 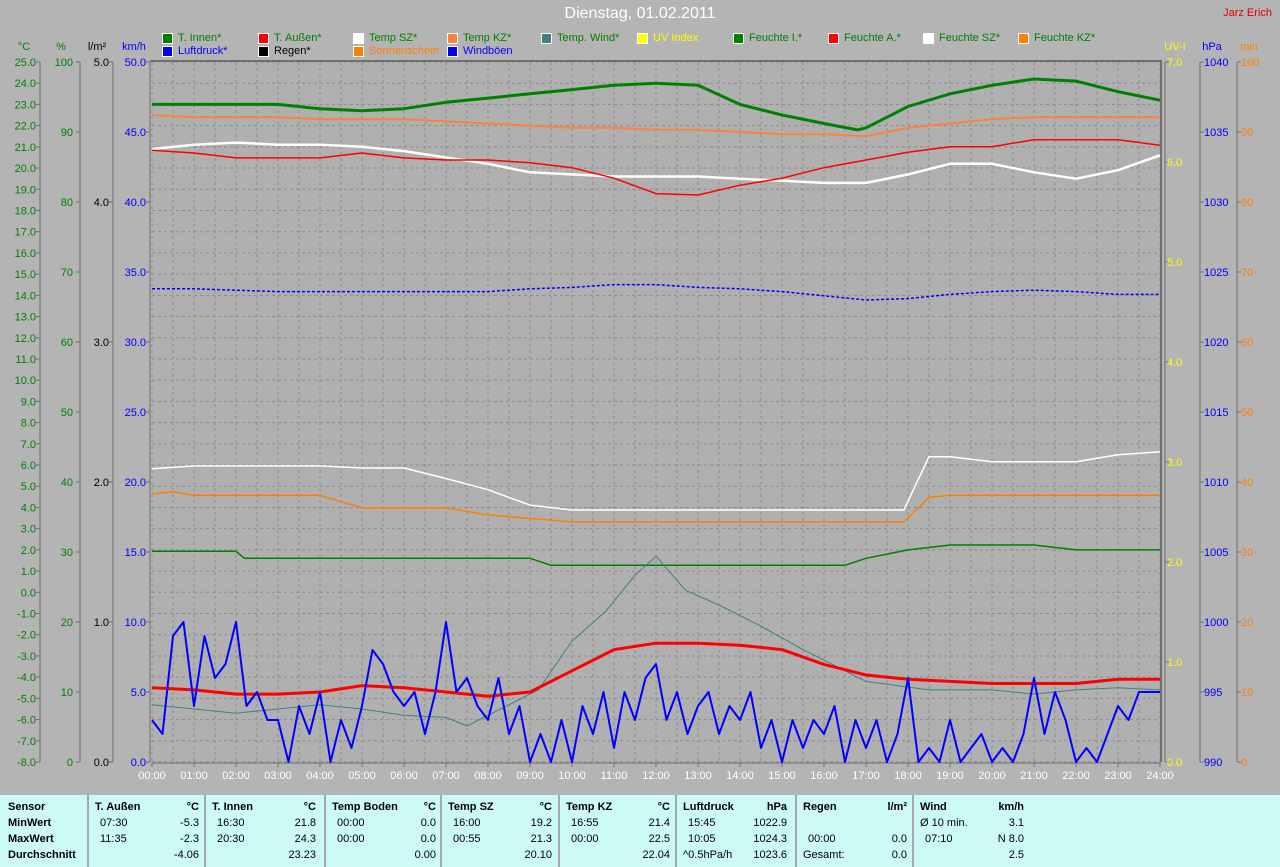 I want to click on legend-item: Feuchte I.*, so click(x=767, y=38).